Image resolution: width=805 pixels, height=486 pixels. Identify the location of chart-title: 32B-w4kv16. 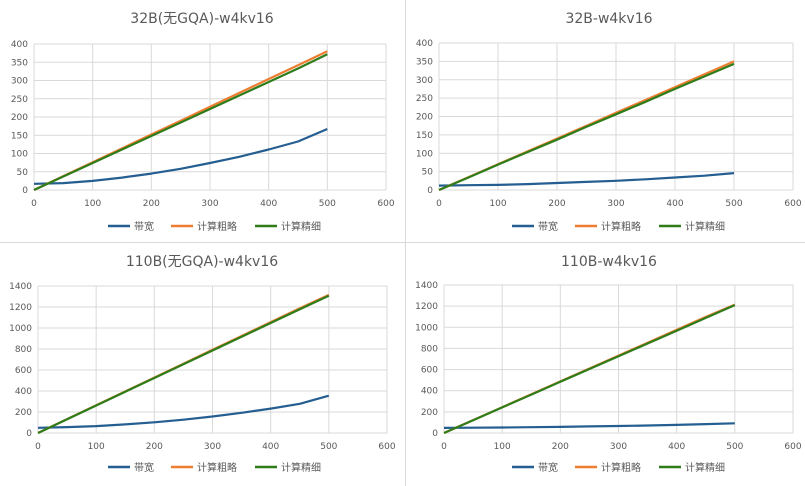
(608, 19).